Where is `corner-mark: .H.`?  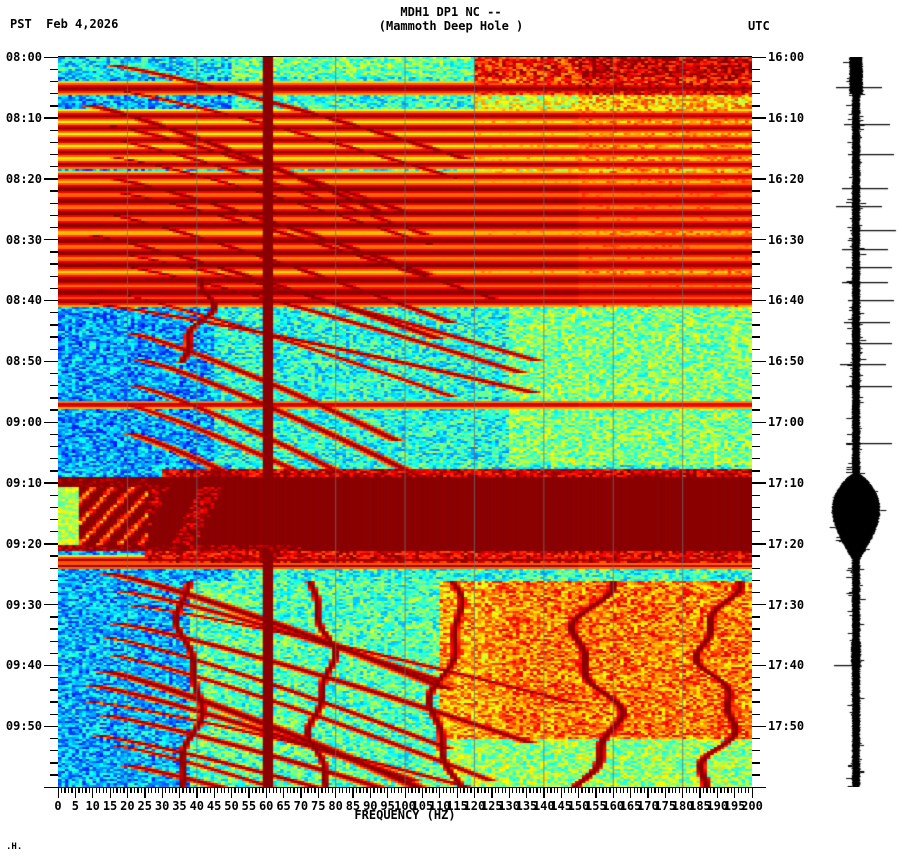 corner-mark: .H. is located at coordinates (14, 847).